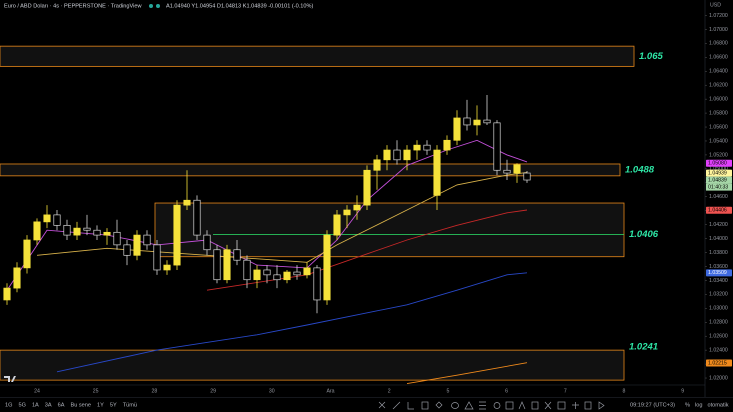 The image size is (733, 412). I want to click on x-tick-label: 9, so click(682, 391).